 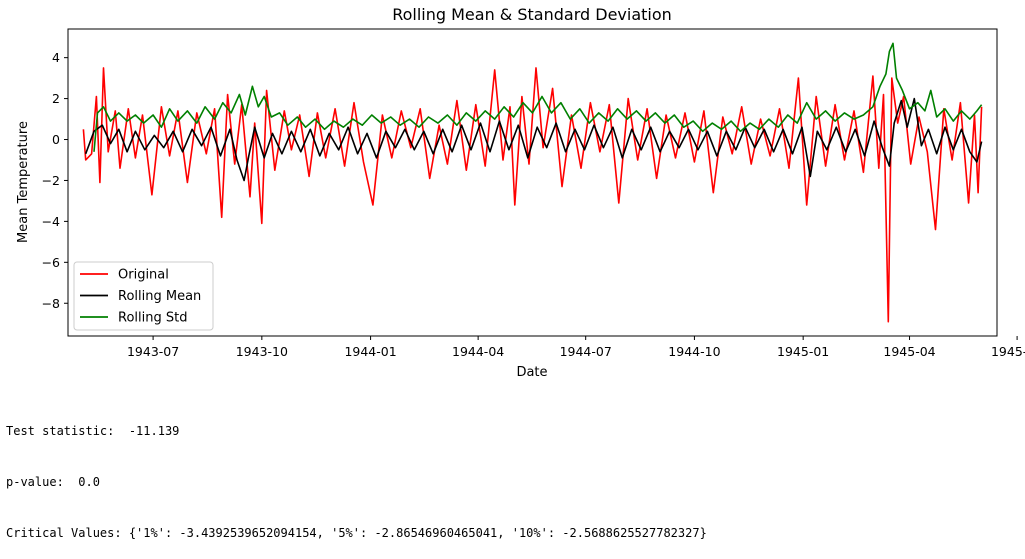 I want to click on x-tick-label: 1944-10, so click(x=694, y=351).